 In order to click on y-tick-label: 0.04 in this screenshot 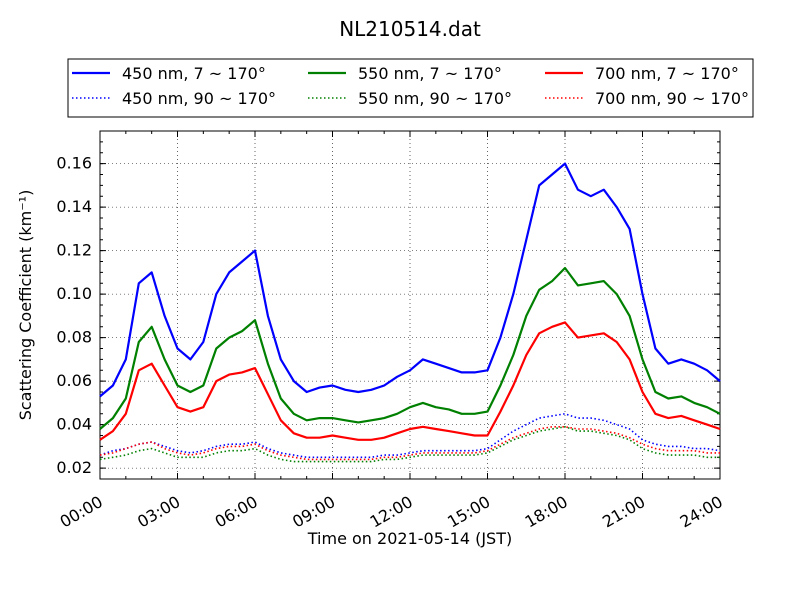, I will do `click(74, 424)`.